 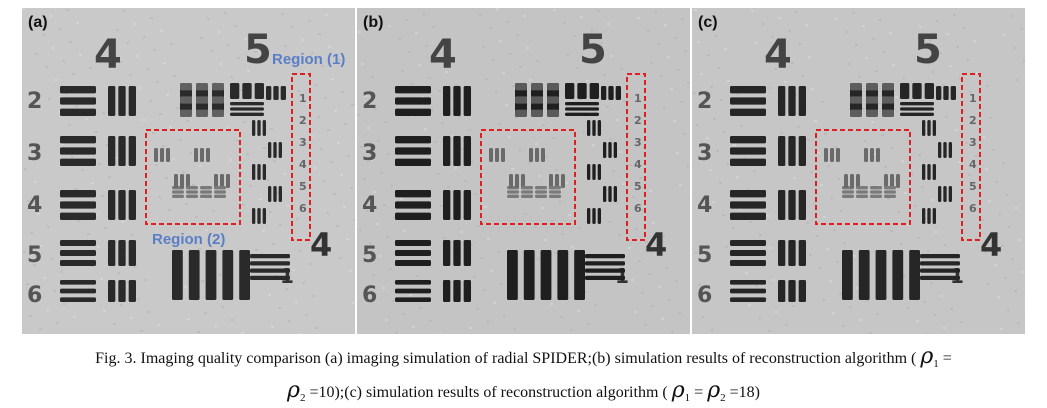 What do you see at coordinates (638, 186) in the screenshot?
I see `group-digit: 5` at bounding box center [638, 186].